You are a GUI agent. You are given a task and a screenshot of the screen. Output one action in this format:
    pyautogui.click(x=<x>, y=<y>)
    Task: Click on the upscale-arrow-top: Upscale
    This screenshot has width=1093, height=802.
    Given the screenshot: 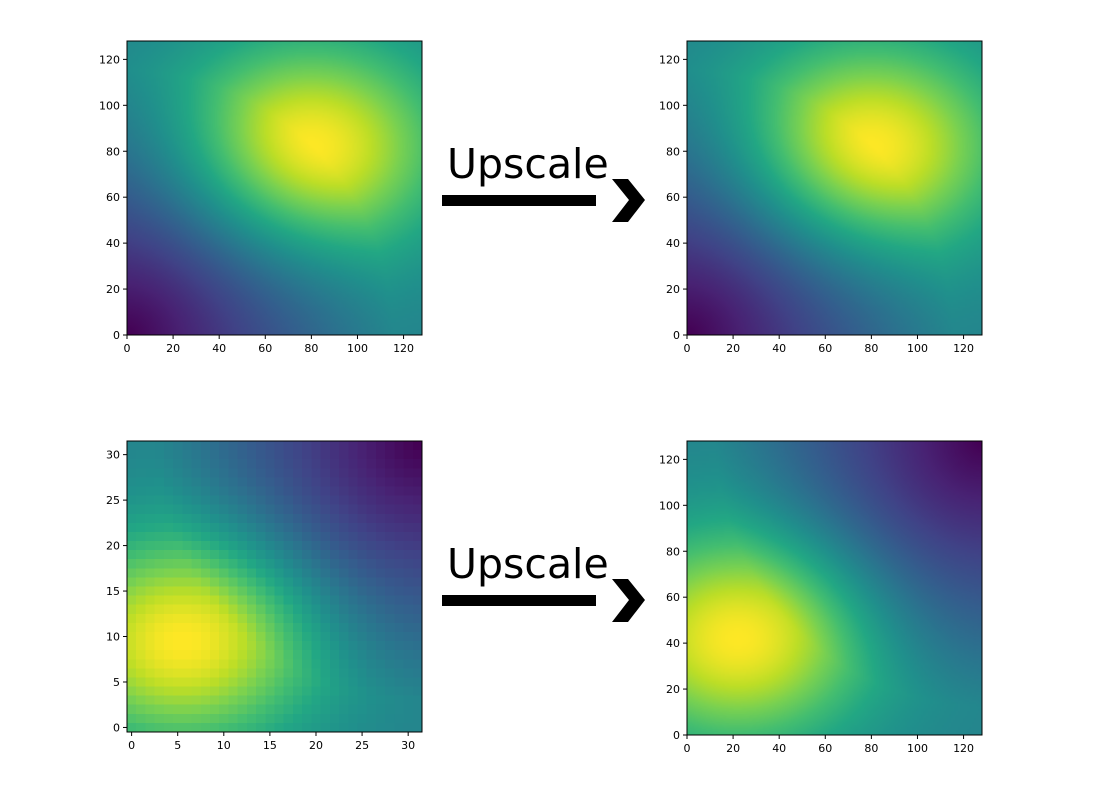 What is the action you would take?
    pyautogui.click(x=543, y=181)
    